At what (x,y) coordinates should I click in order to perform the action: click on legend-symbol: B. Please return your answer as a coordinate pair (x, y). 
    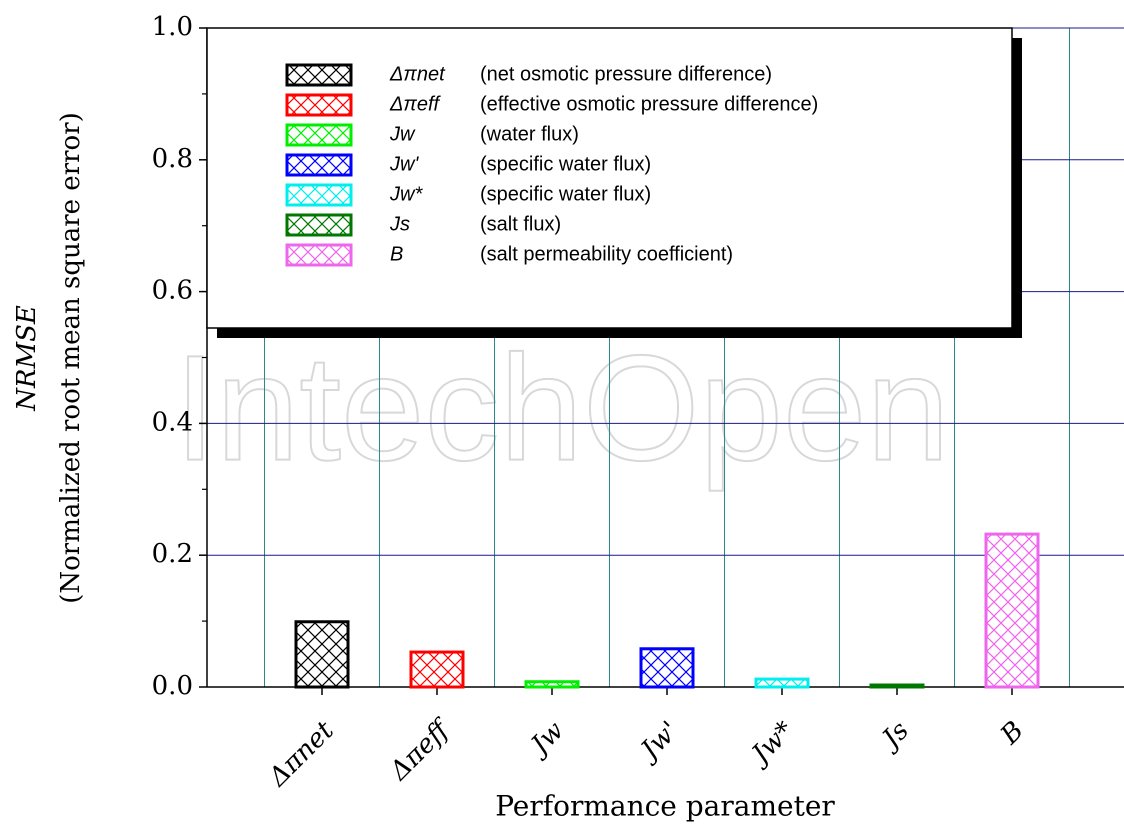
    Looking at the image, I should click on (396, 254).